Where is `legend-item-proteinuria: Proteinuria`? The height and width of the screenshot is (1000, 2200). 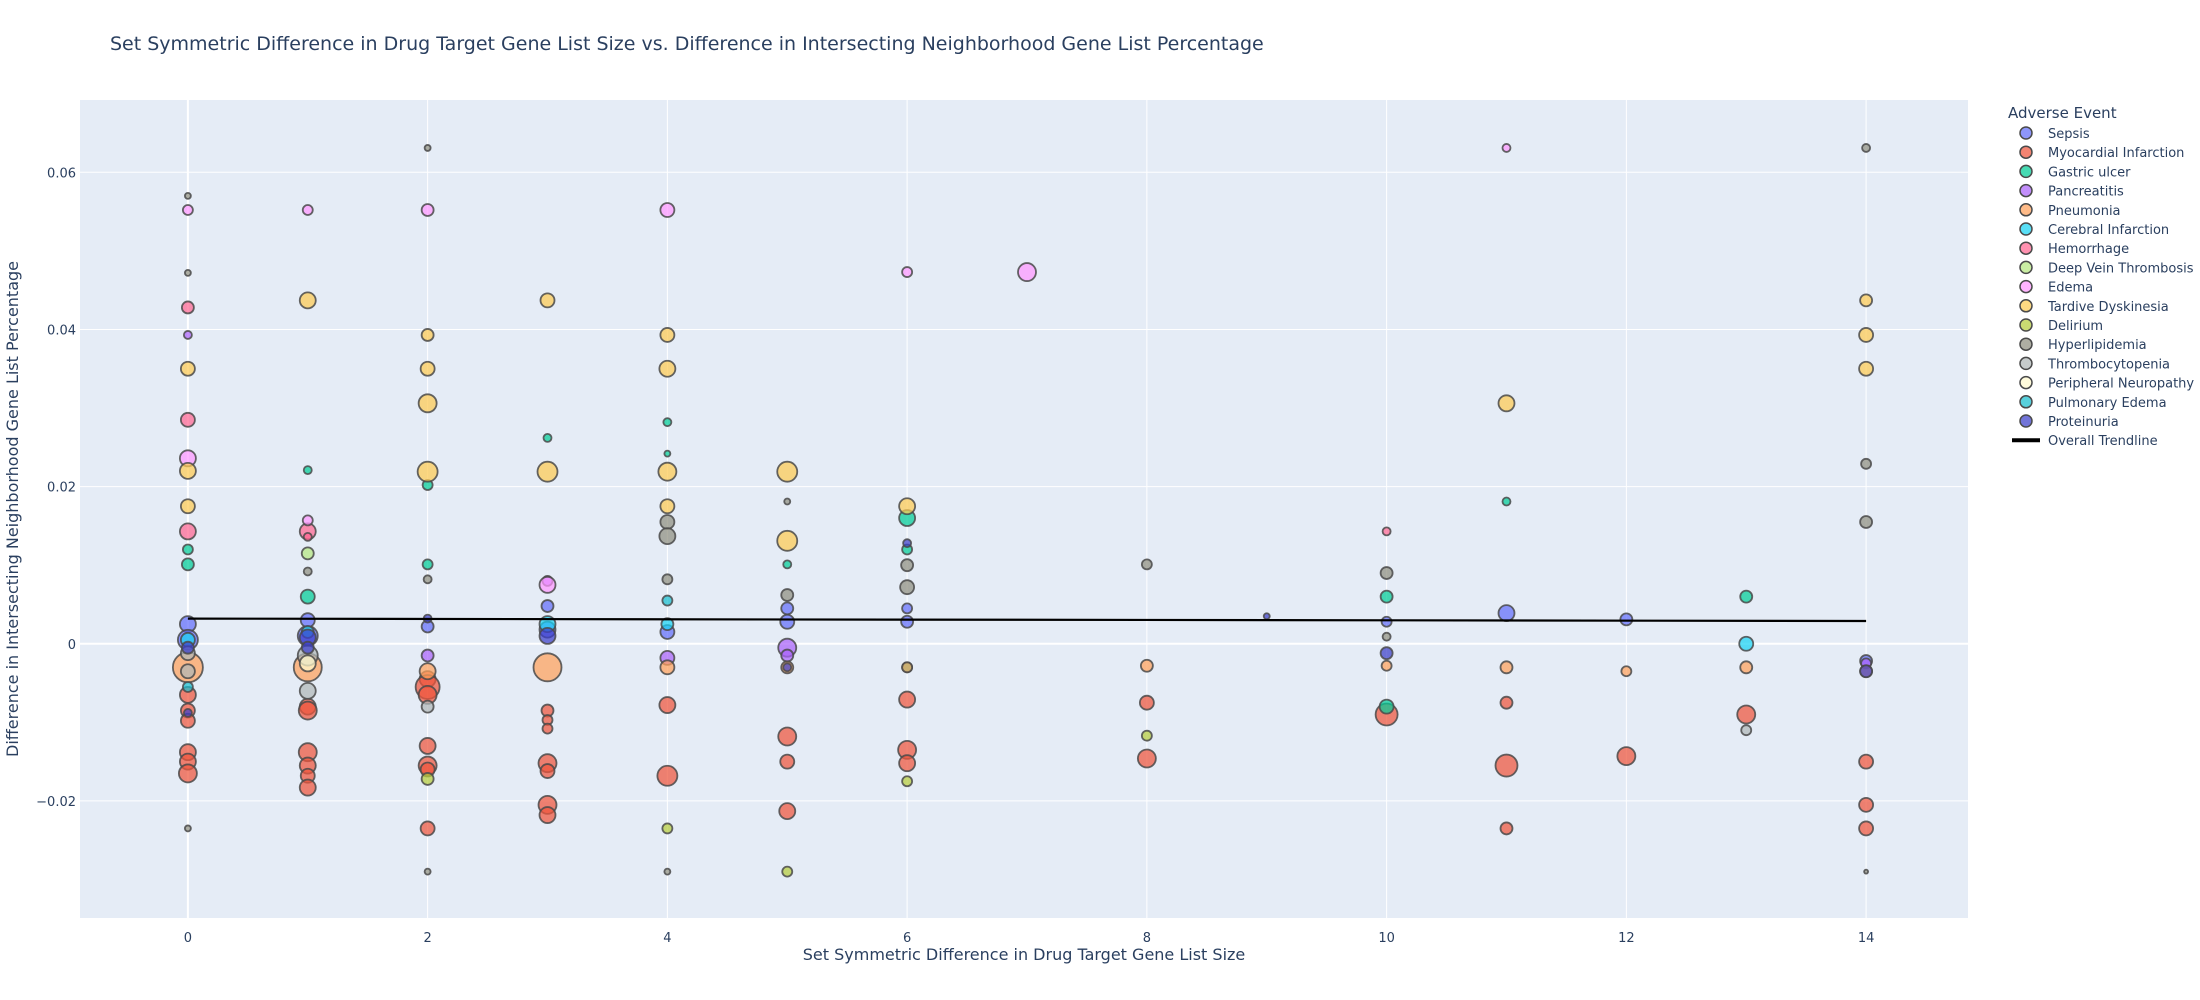 legend-item-proteinuria: Proteinuria is located at coordinates (2069, 422).